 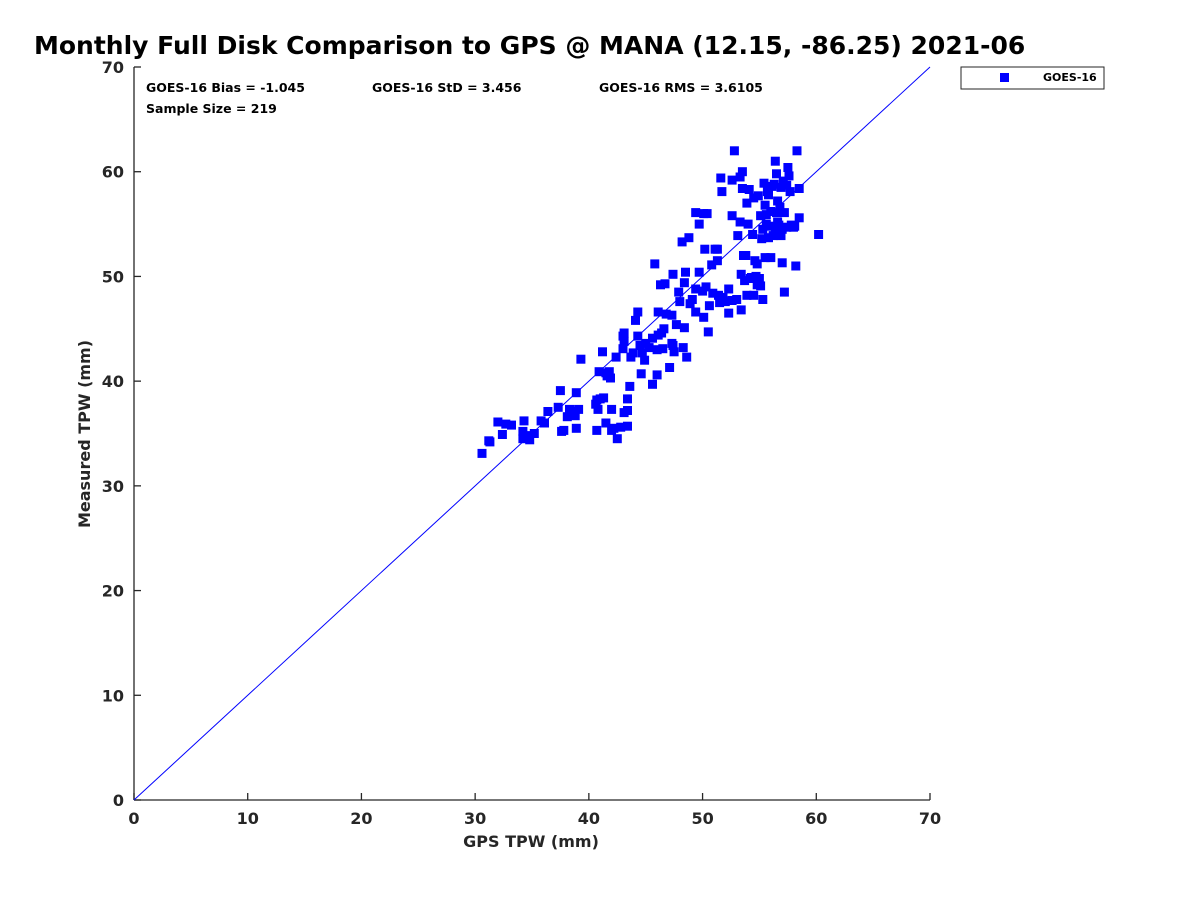 What do you see at coordinates (113, 67) in the screenshot?
I see `y-tick-label: 70` at bounding box center [113, 67].